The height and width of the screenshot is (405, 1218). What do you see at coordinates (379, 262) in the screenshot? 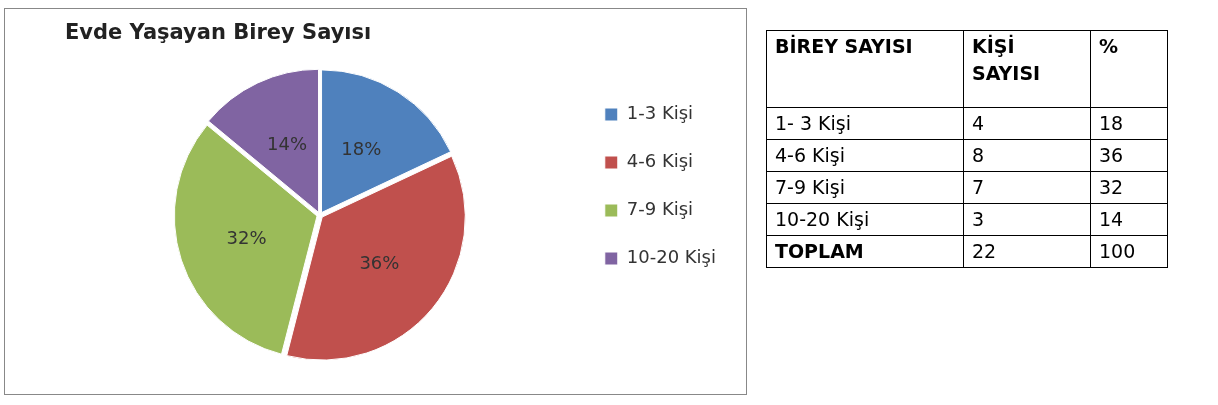
I see `data-label: 36%` at bounding box center [379, 262].